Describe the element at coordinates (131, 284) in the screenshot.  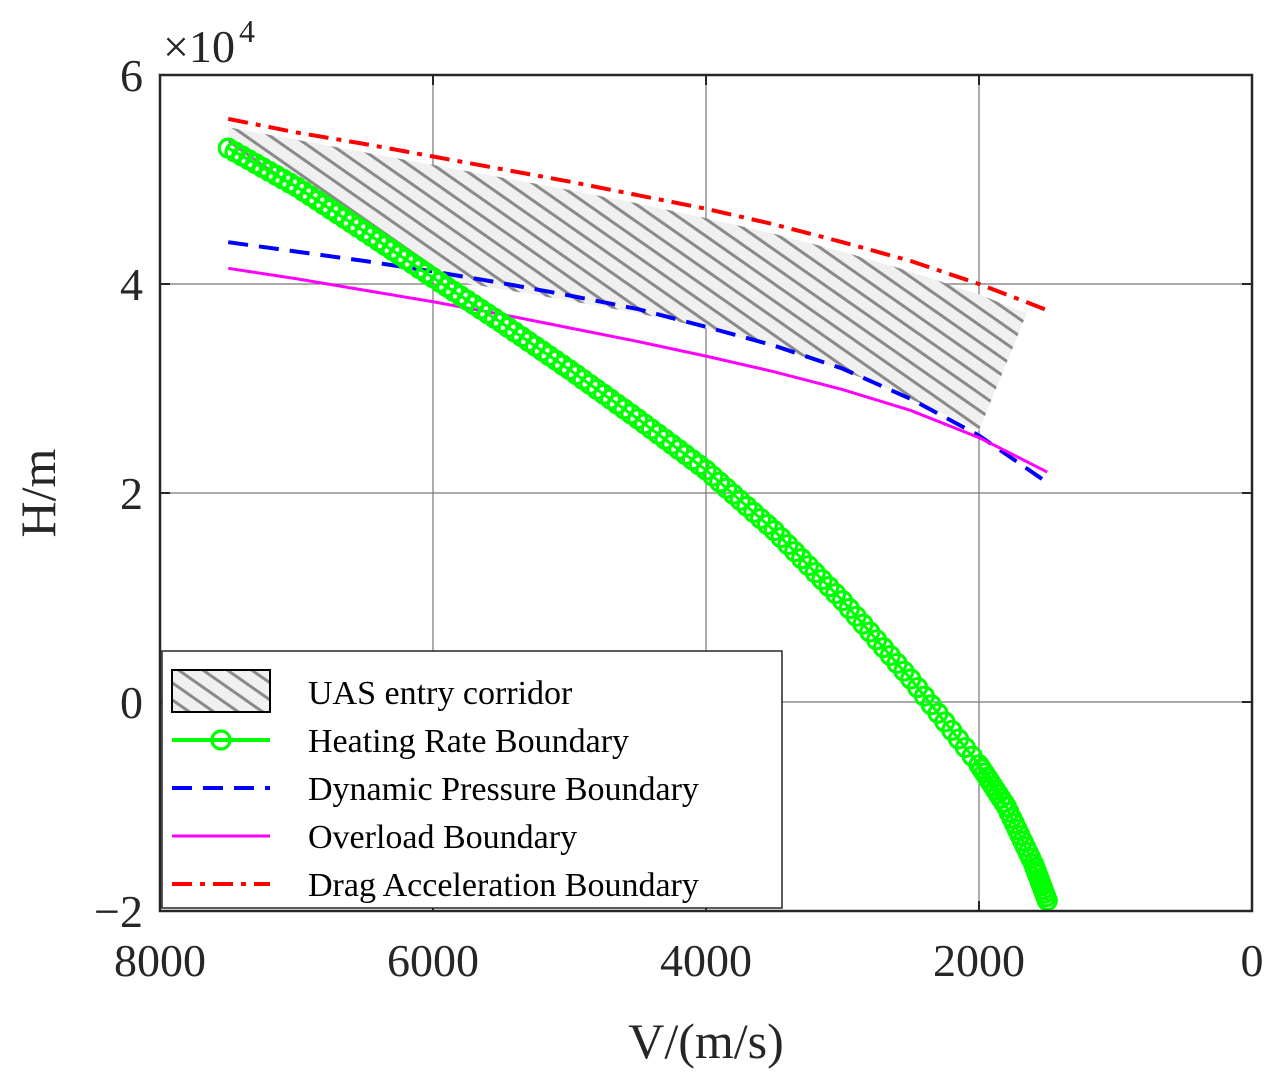
I see `y-tick-label: 4` at that location.